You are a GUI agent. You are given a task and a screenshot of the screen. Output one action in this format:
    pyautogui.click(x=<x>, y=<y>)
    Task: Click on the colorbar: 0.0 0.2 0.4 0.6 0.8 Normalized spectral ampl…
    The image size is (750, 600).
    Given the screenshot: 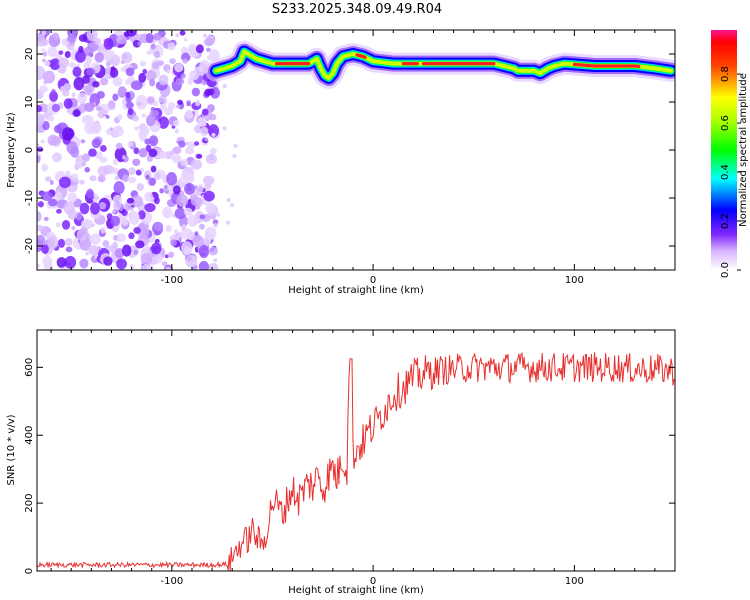 What is the action you would take?
    pyautogui.click(x=730, y=154)
    